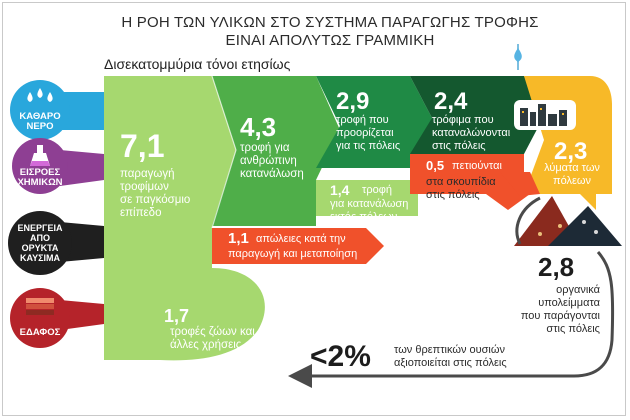 This screenshot has width=630, height=420. I want to click on waste-water-label: λύματα των πόλεων, so click(572, 174).